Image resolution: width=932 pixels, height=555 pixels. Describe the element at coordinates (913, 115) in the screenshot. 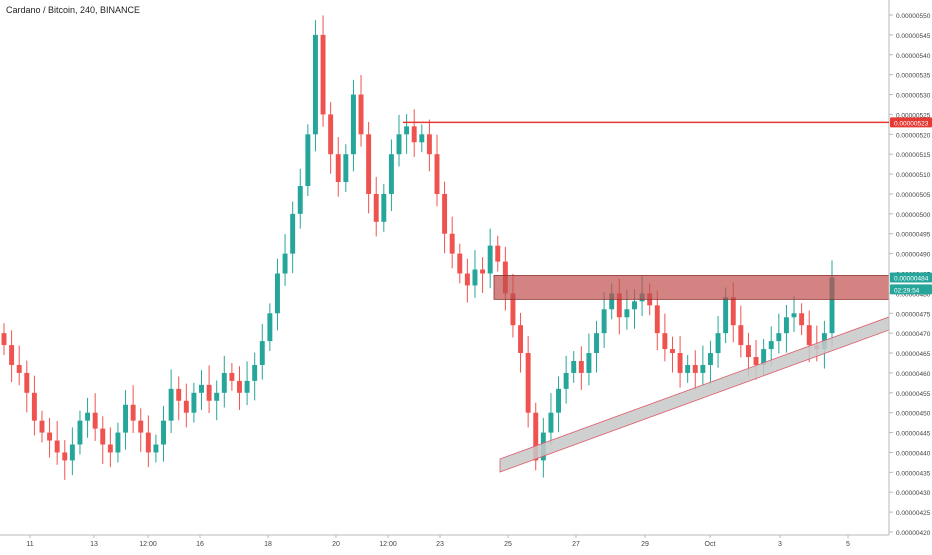

I see `y-tick-label: 0.00000525` at that location.